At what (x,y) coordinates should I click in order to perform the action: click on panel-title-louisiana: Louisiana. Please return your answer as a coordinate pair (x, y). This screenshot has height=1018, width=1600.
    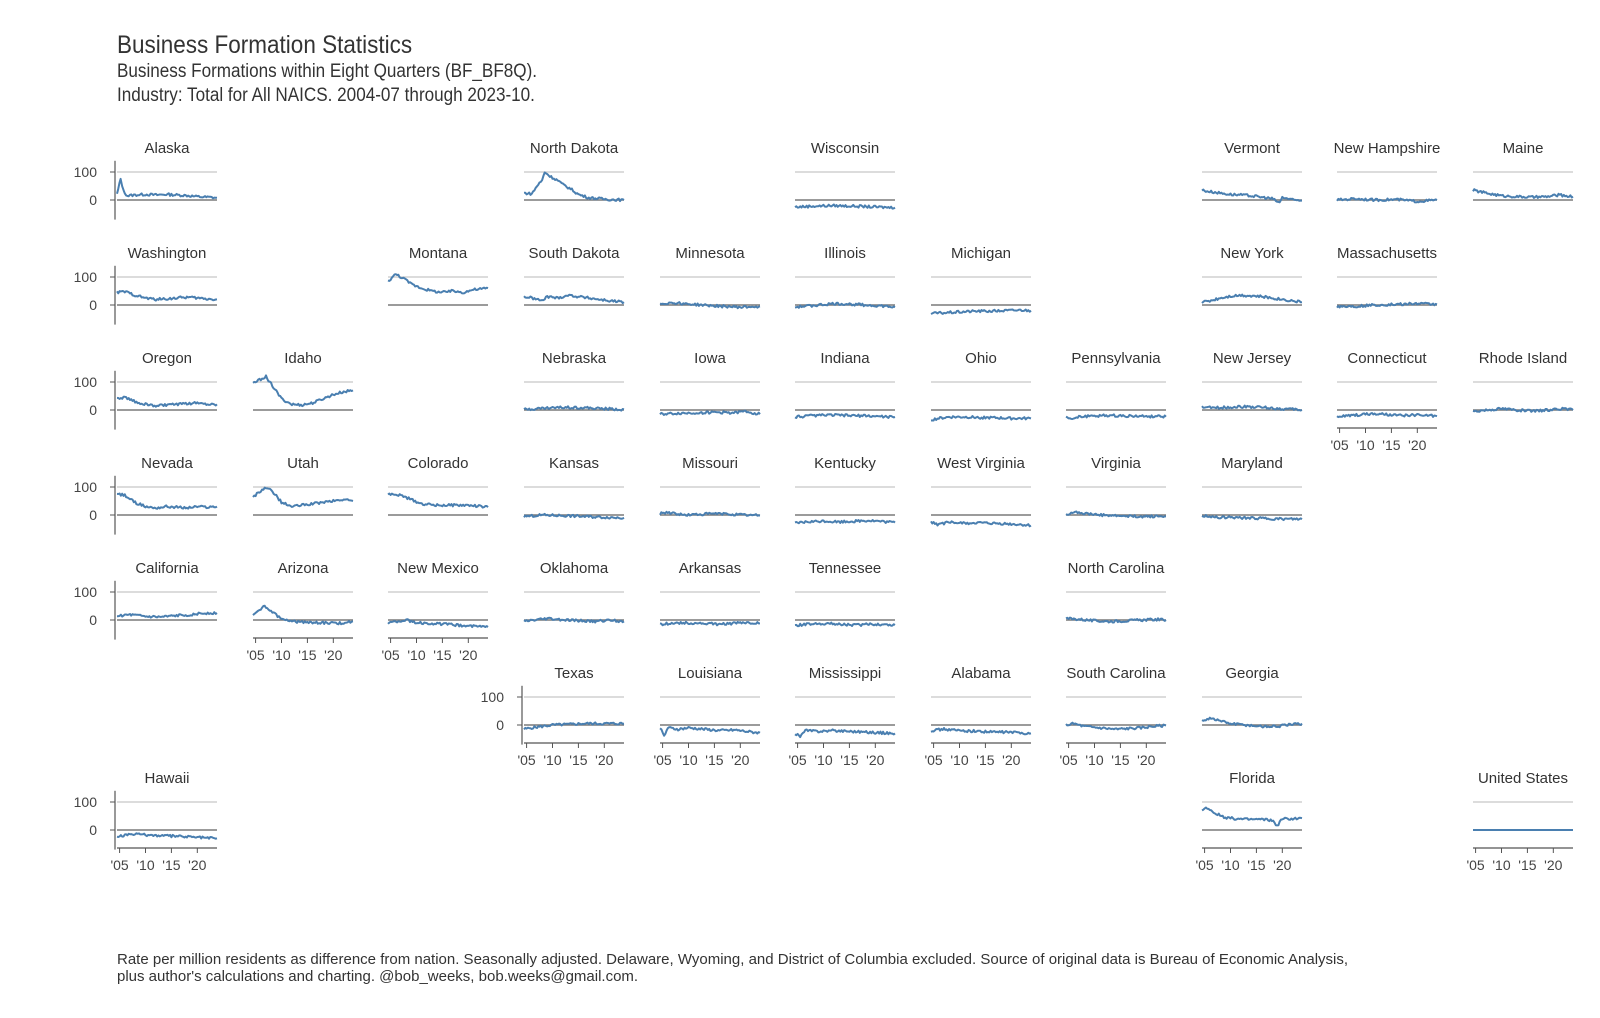
    Looking at the image, I should click on (710, 673).